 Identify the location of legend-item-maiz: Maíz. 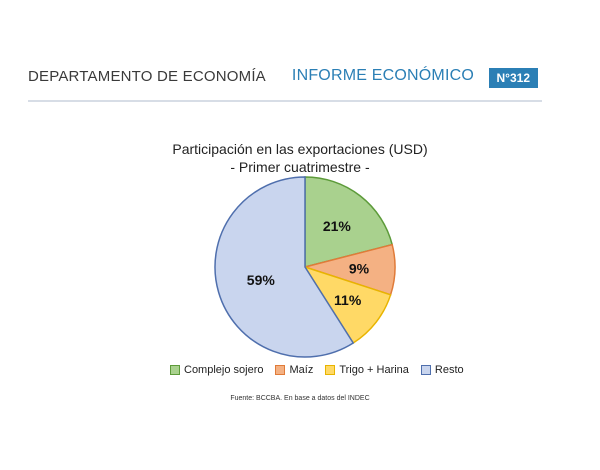
(294, 370).